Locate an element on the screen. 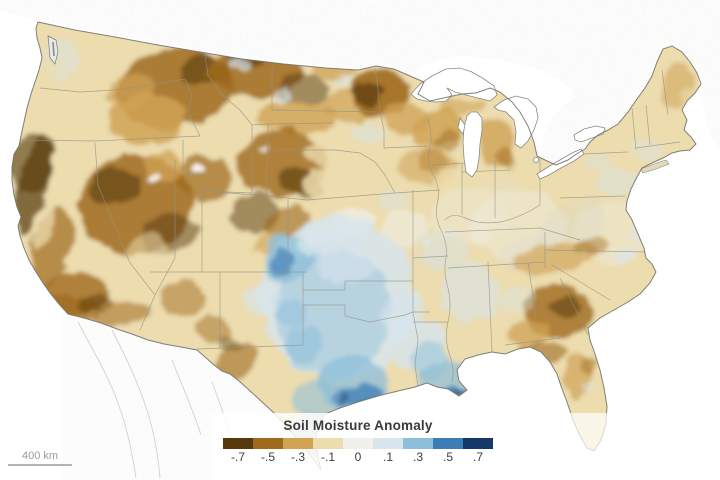 The image size is (720, 480). legend-tick-label: -.3 is located at coordinates (297, 457).